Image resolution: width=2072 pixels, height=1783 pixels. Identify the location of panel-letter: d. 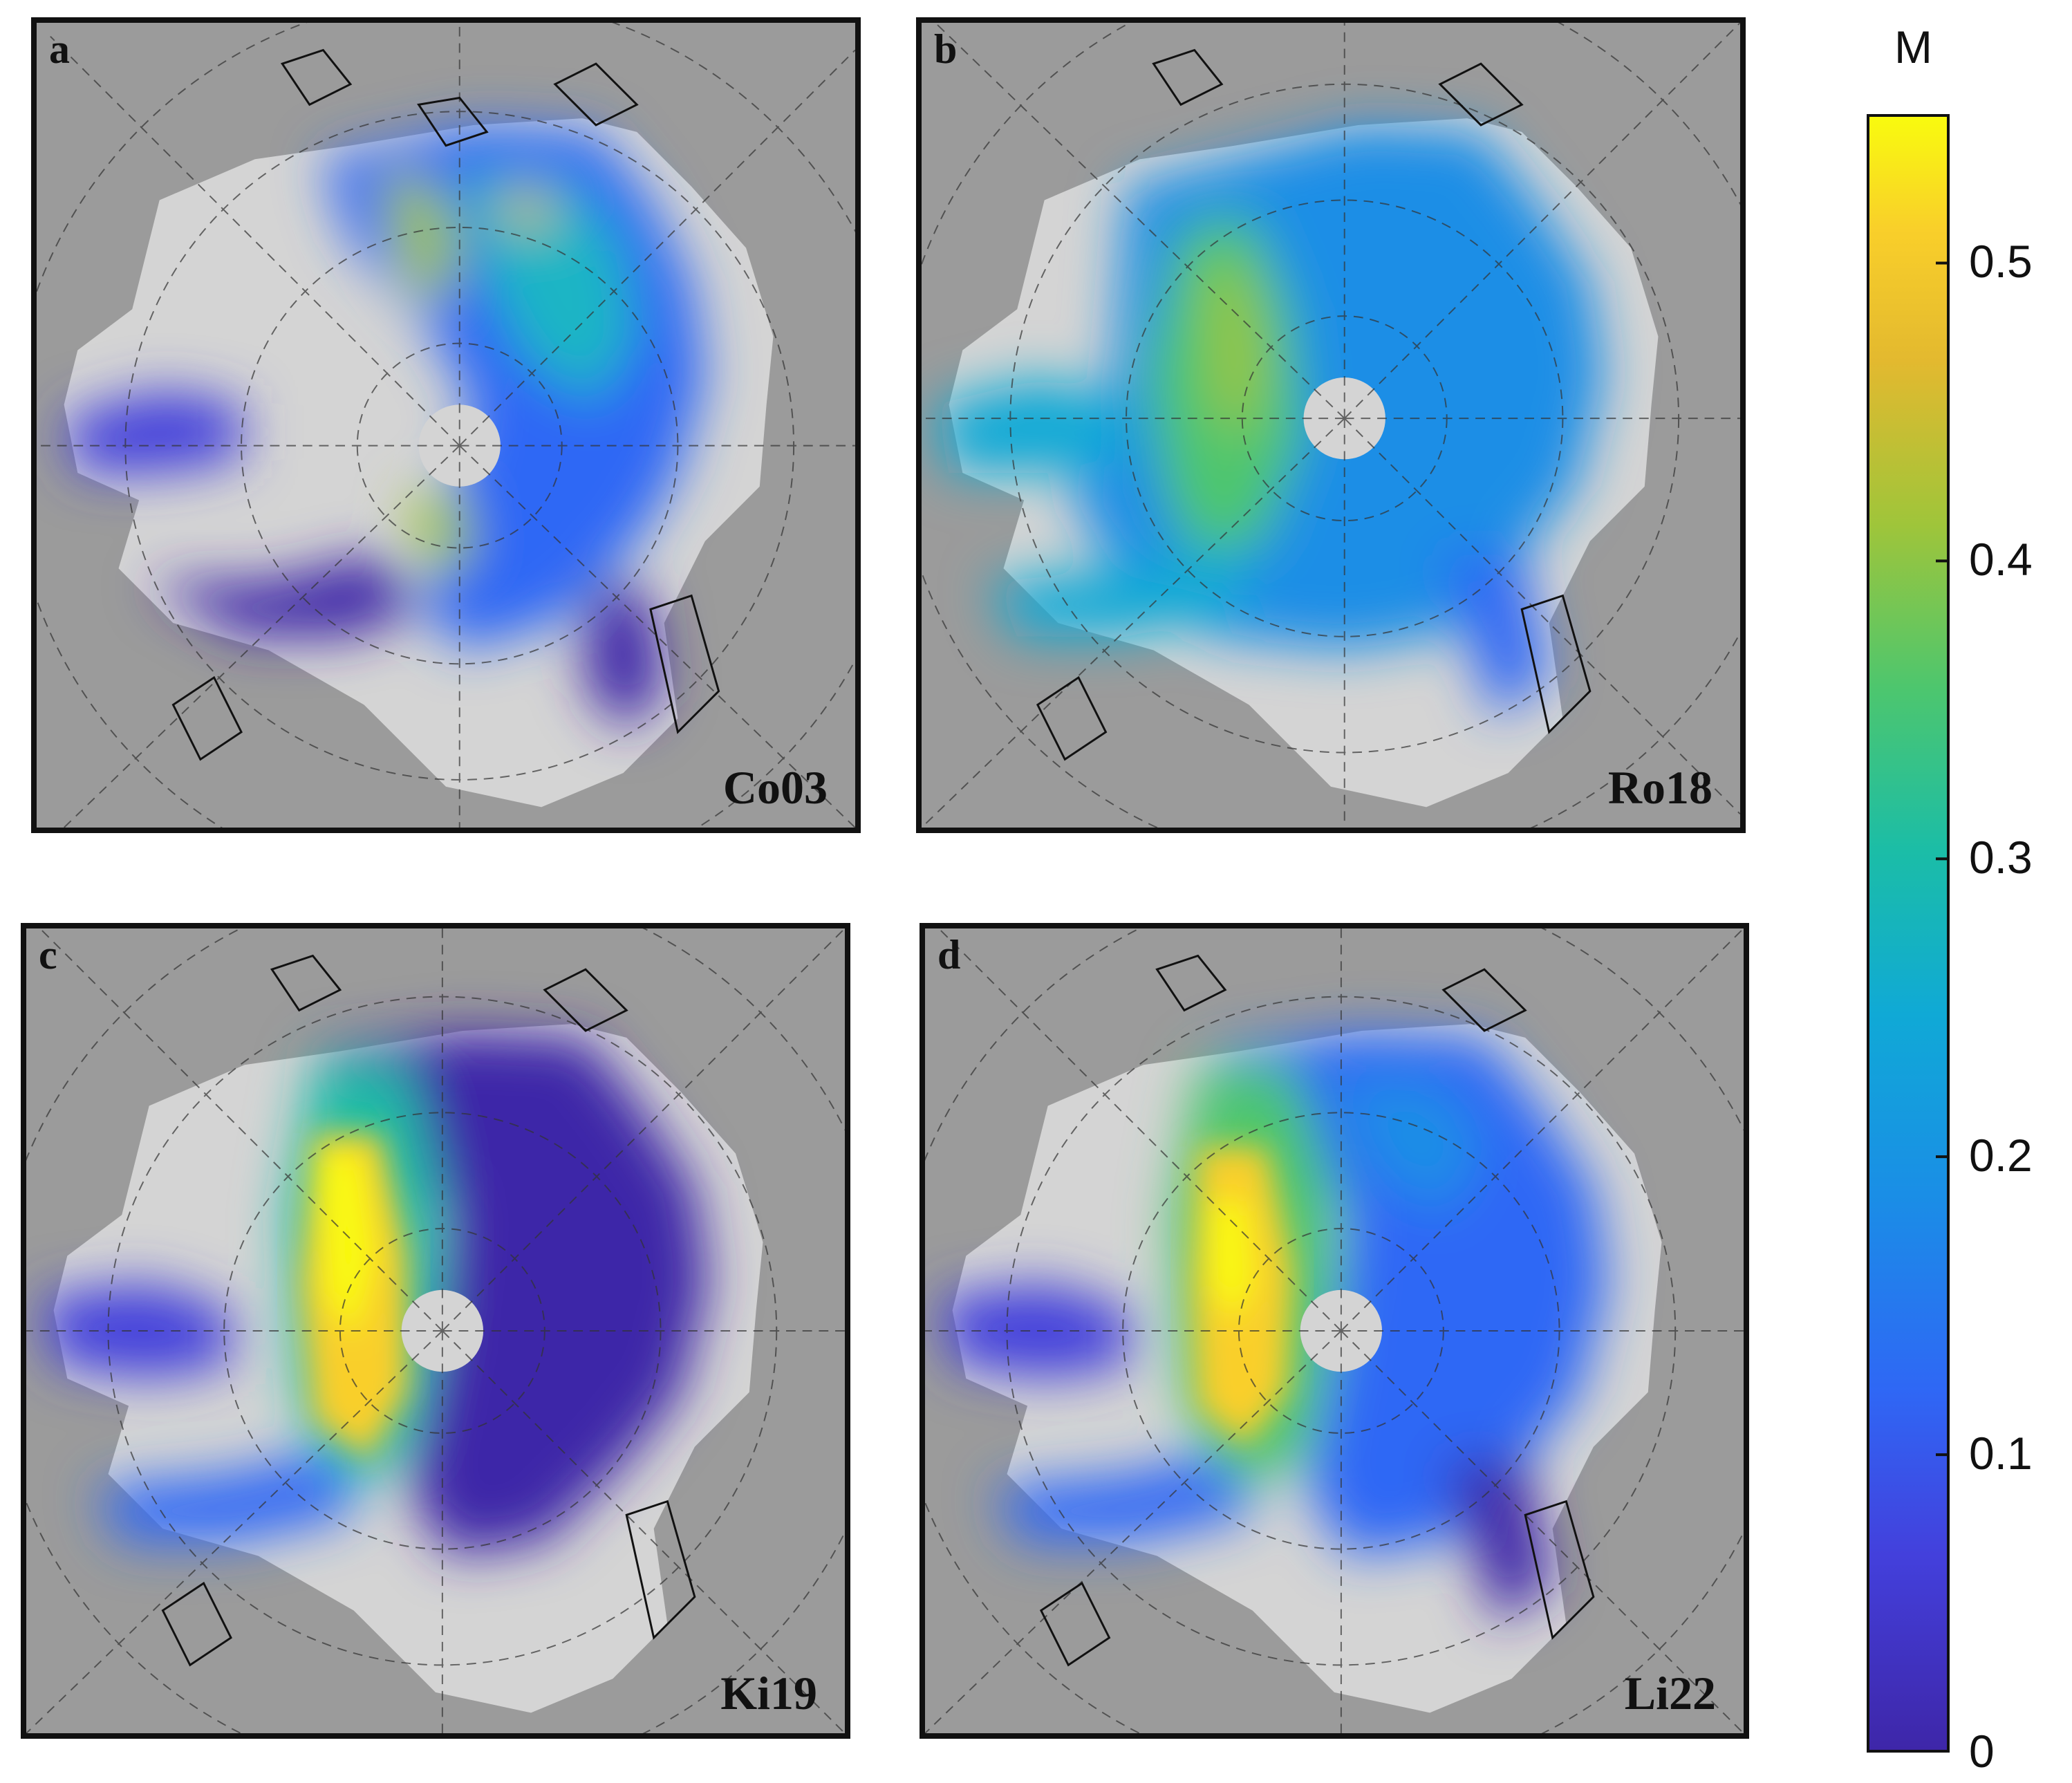
(949, 955).